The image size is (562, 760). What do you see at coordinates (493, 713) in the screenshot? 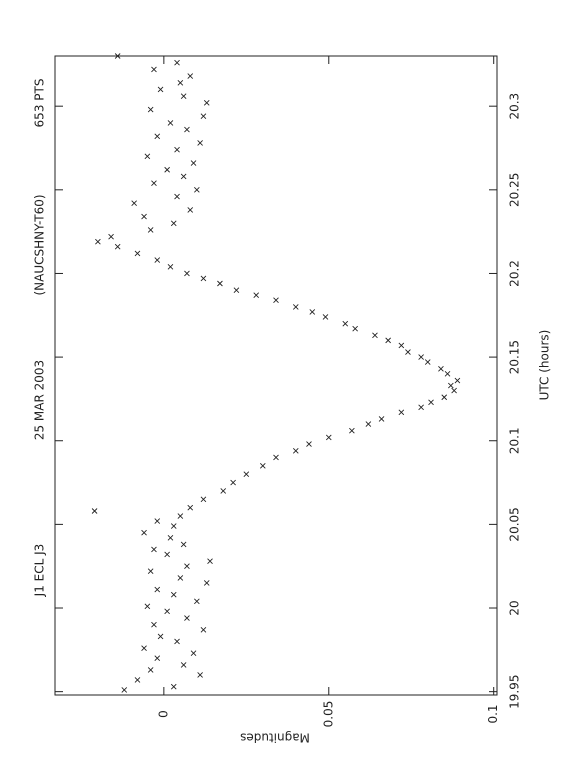
I see `y-tick-label: 0.1` at bounding box center [493, 713].